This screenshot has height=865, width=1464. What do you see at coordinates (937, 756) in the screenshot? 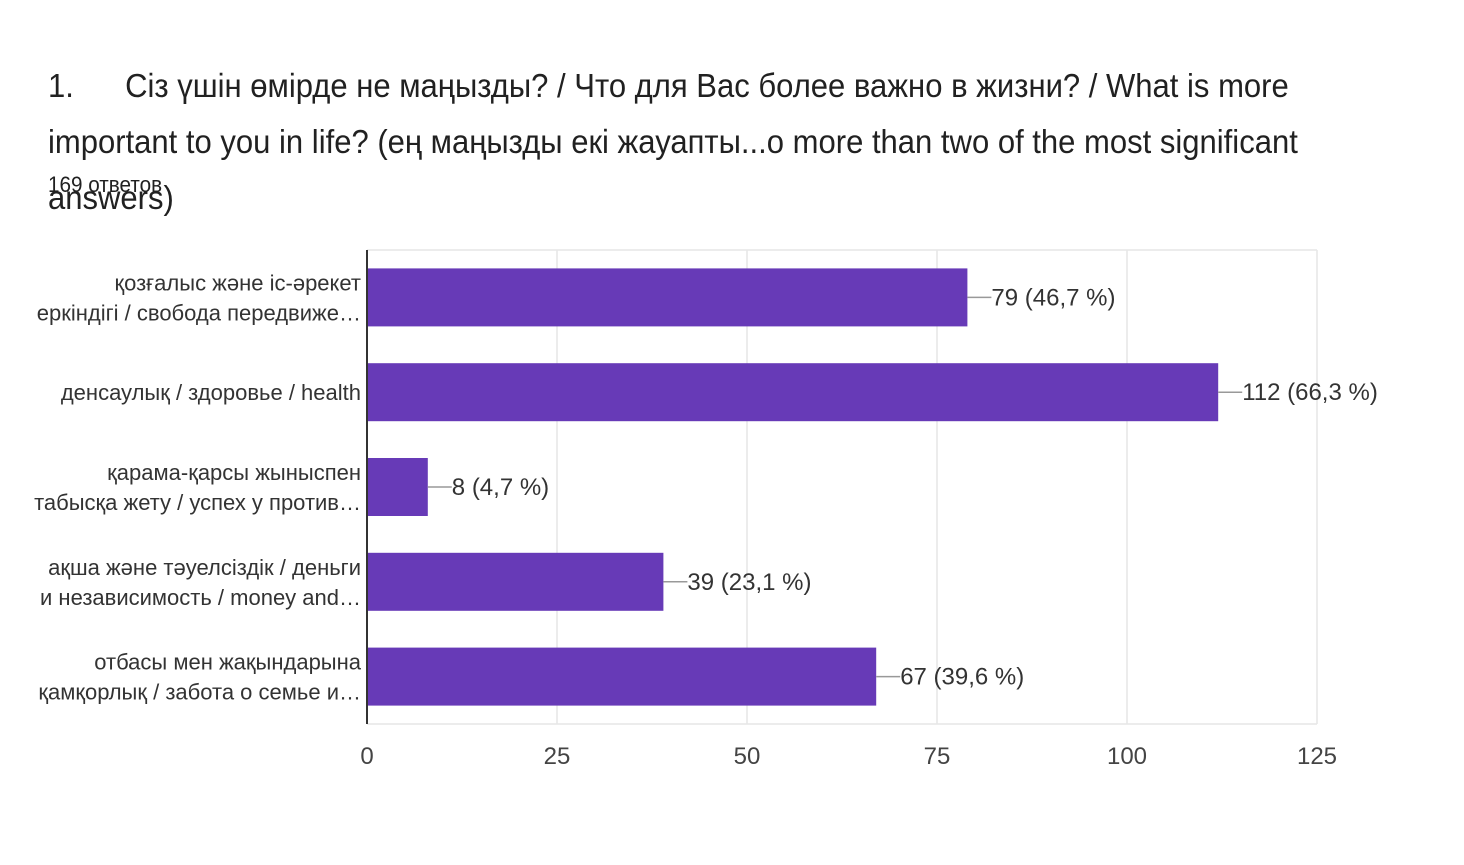
I see `x-tick-label: 75` at bounding box center [937, 756].